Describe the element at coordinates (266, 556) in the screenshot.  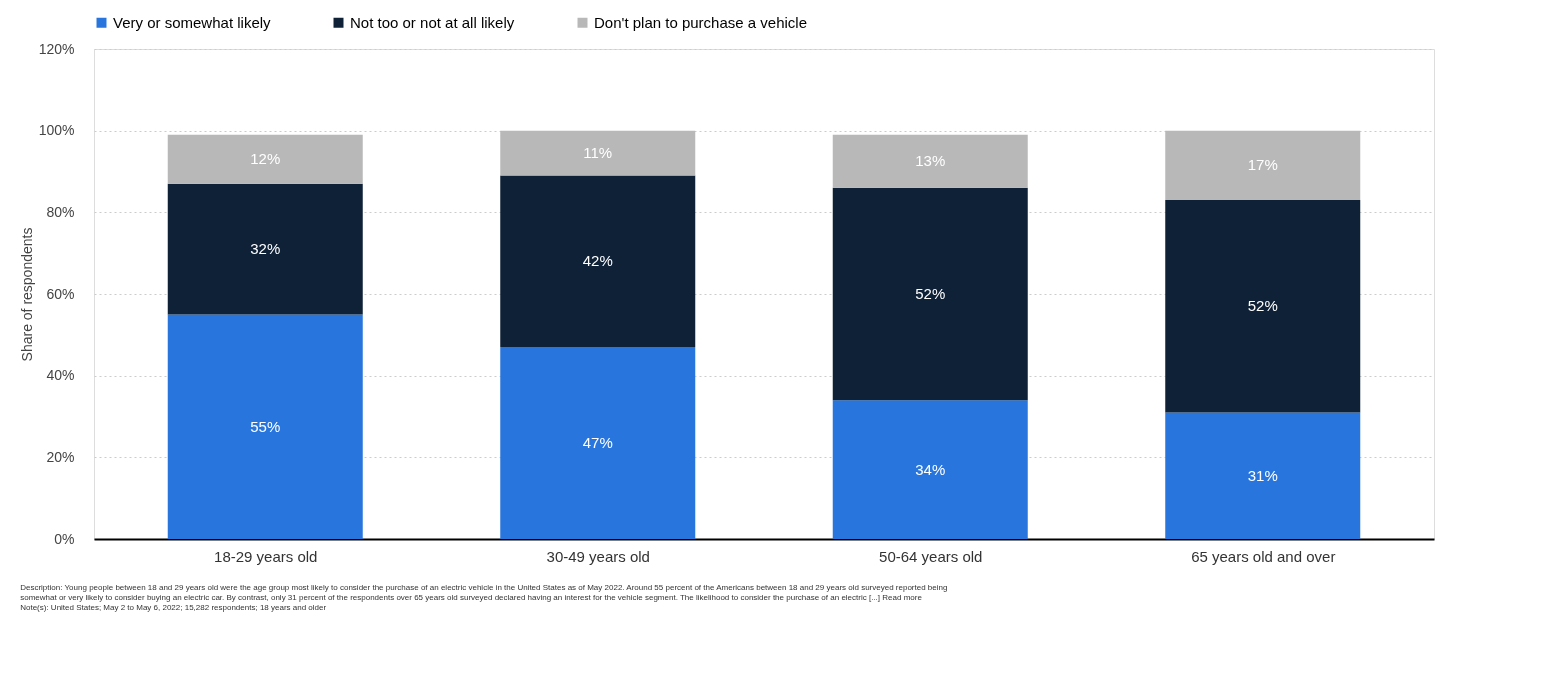
I see `x-tick-label: 18-29 years old` at that location.